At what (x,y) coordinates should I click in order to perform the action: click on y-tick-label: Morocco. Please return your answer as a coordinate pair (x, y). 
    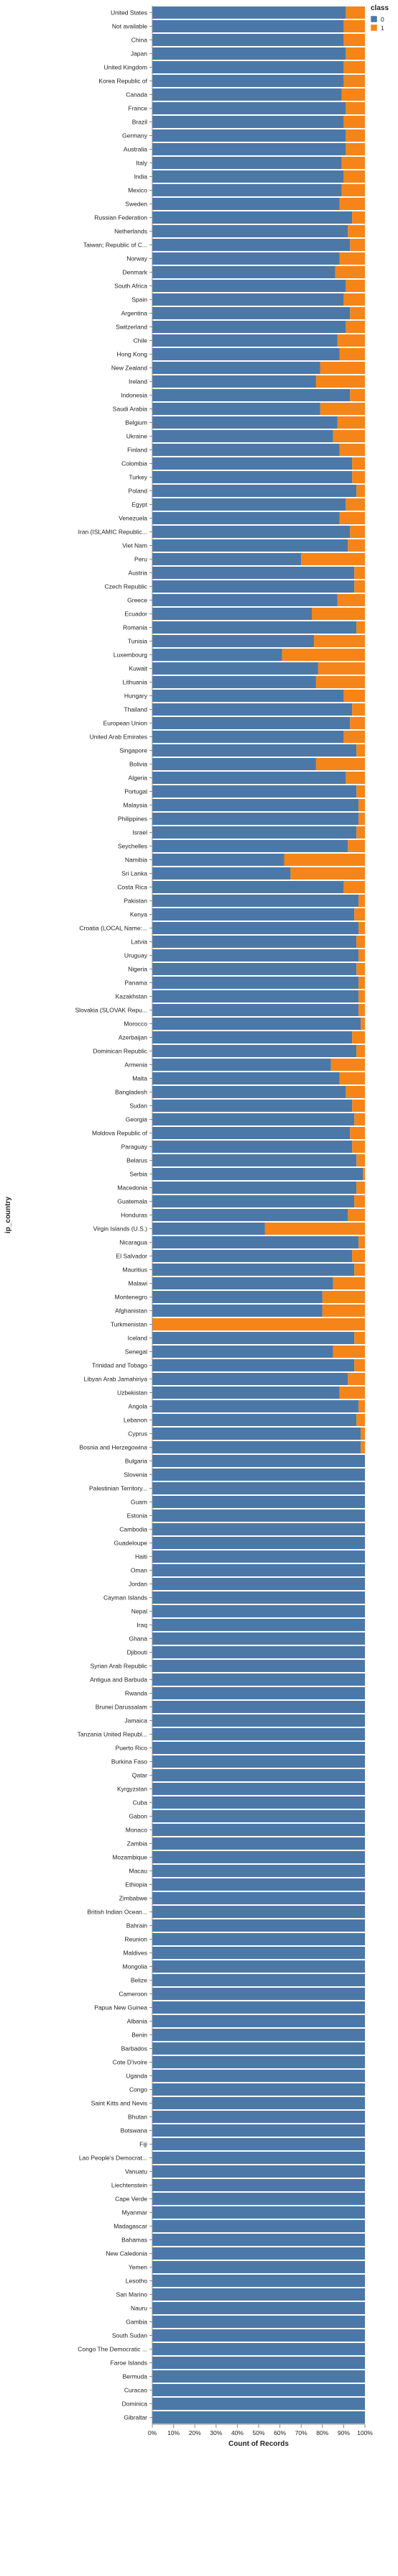
    Looking at the image, I should click on (135, 1024).